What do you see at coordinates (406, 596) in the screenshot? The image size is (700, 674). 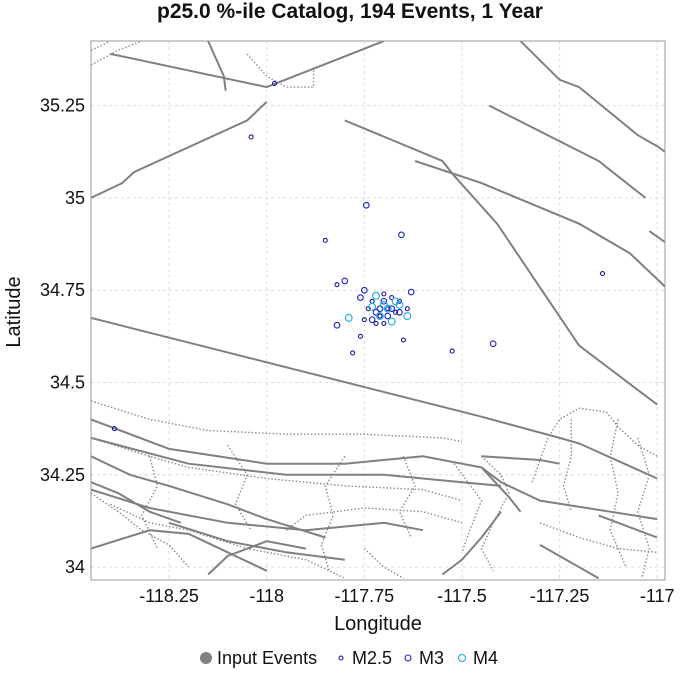 I see `x-tick-labels: -118.25 -118 -117.75 -117.5 -117.25 -117` at bounding box center [406, 596].